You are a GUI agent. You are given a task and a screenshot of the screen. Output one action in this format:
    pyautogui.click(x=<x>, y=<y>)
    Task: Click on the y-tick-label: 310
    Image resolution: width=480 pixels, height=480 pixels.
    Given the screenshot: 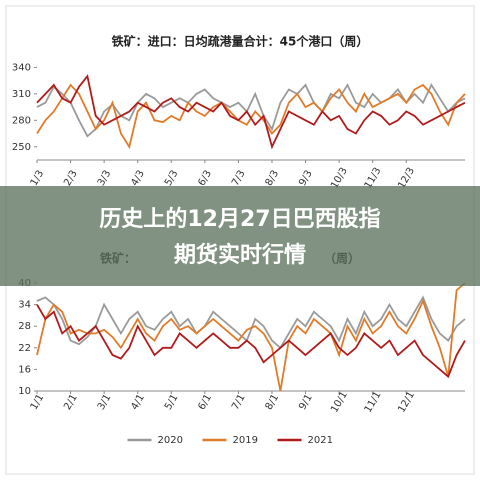 What is the action you would take?
    pyautogui.click(x=21, y=94)
    